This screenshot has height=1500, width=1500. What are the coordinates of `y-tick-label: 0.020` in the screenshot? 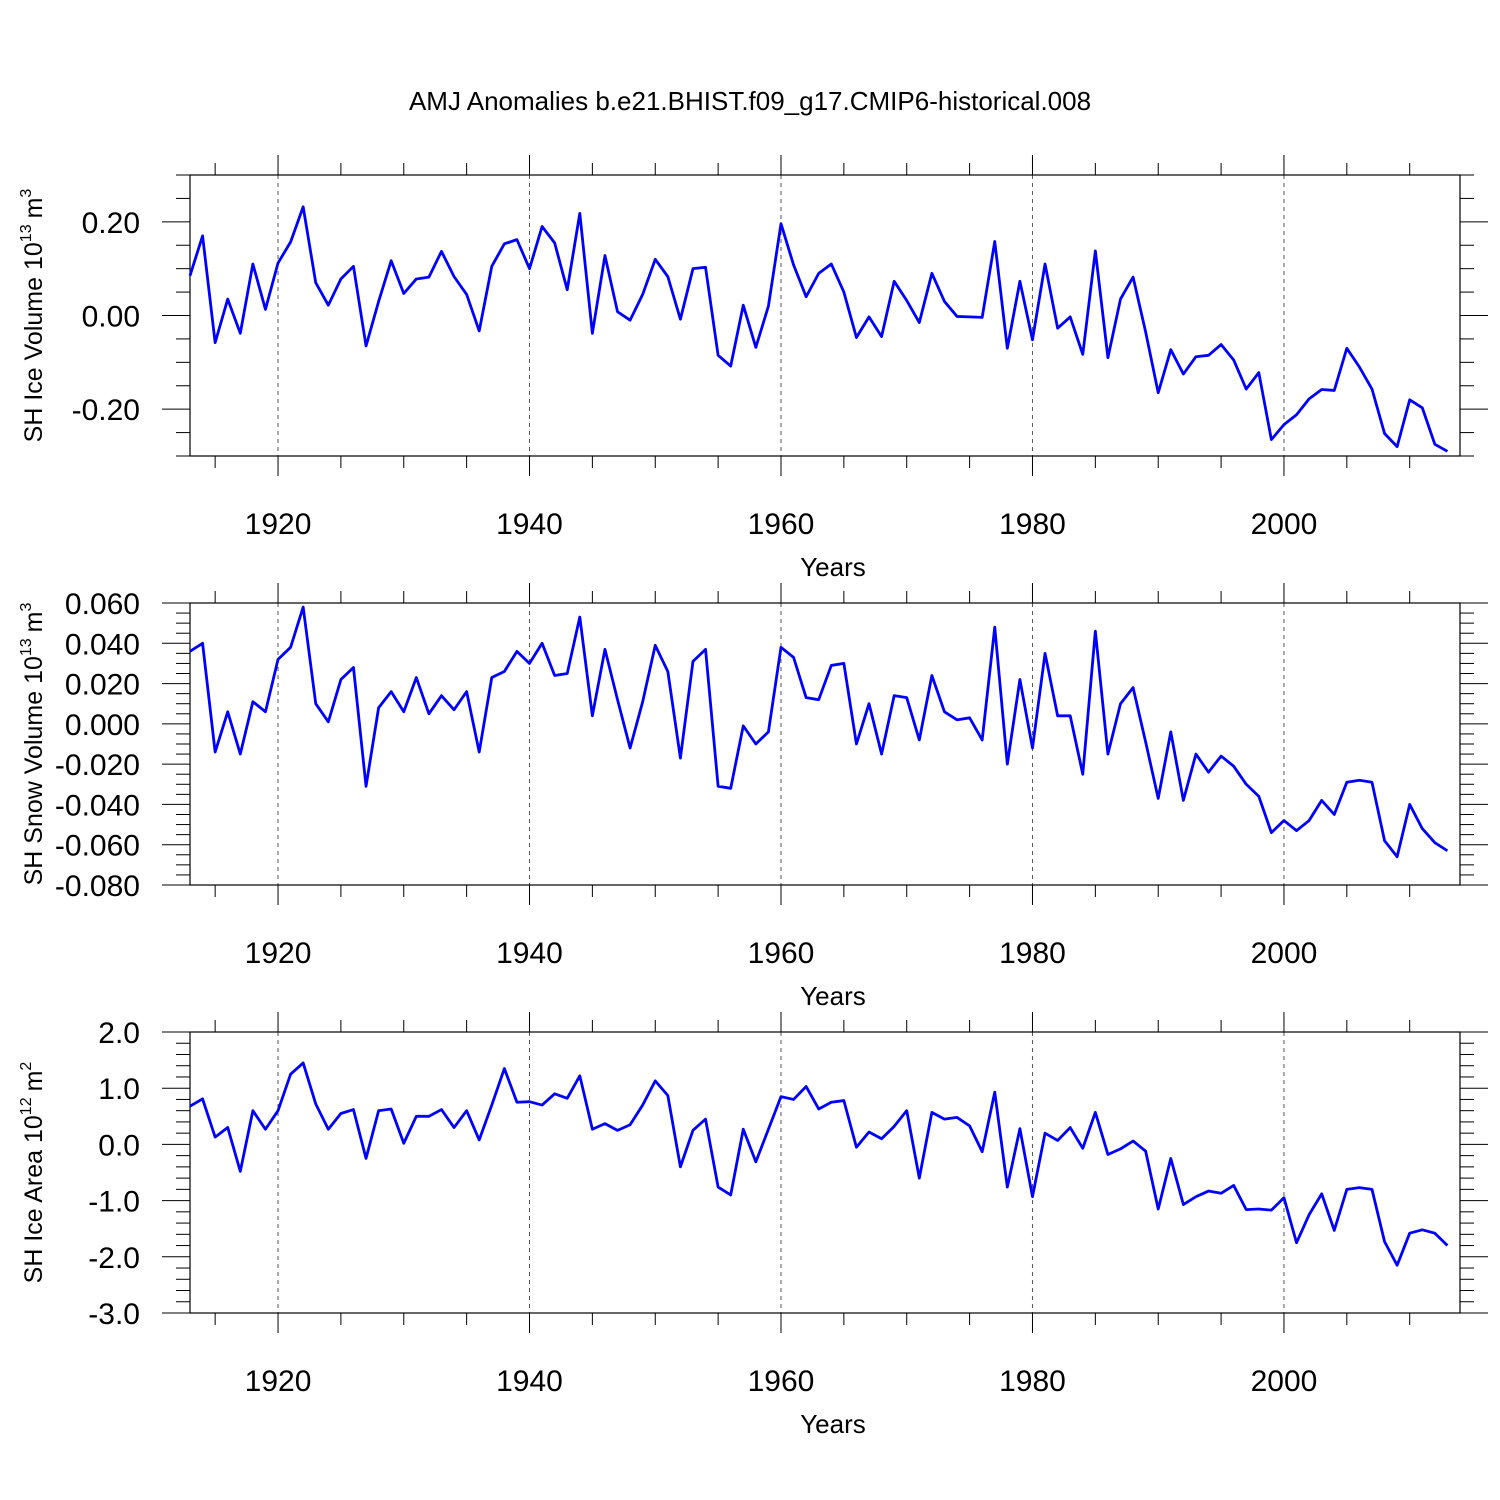 It's located at (102, 685).